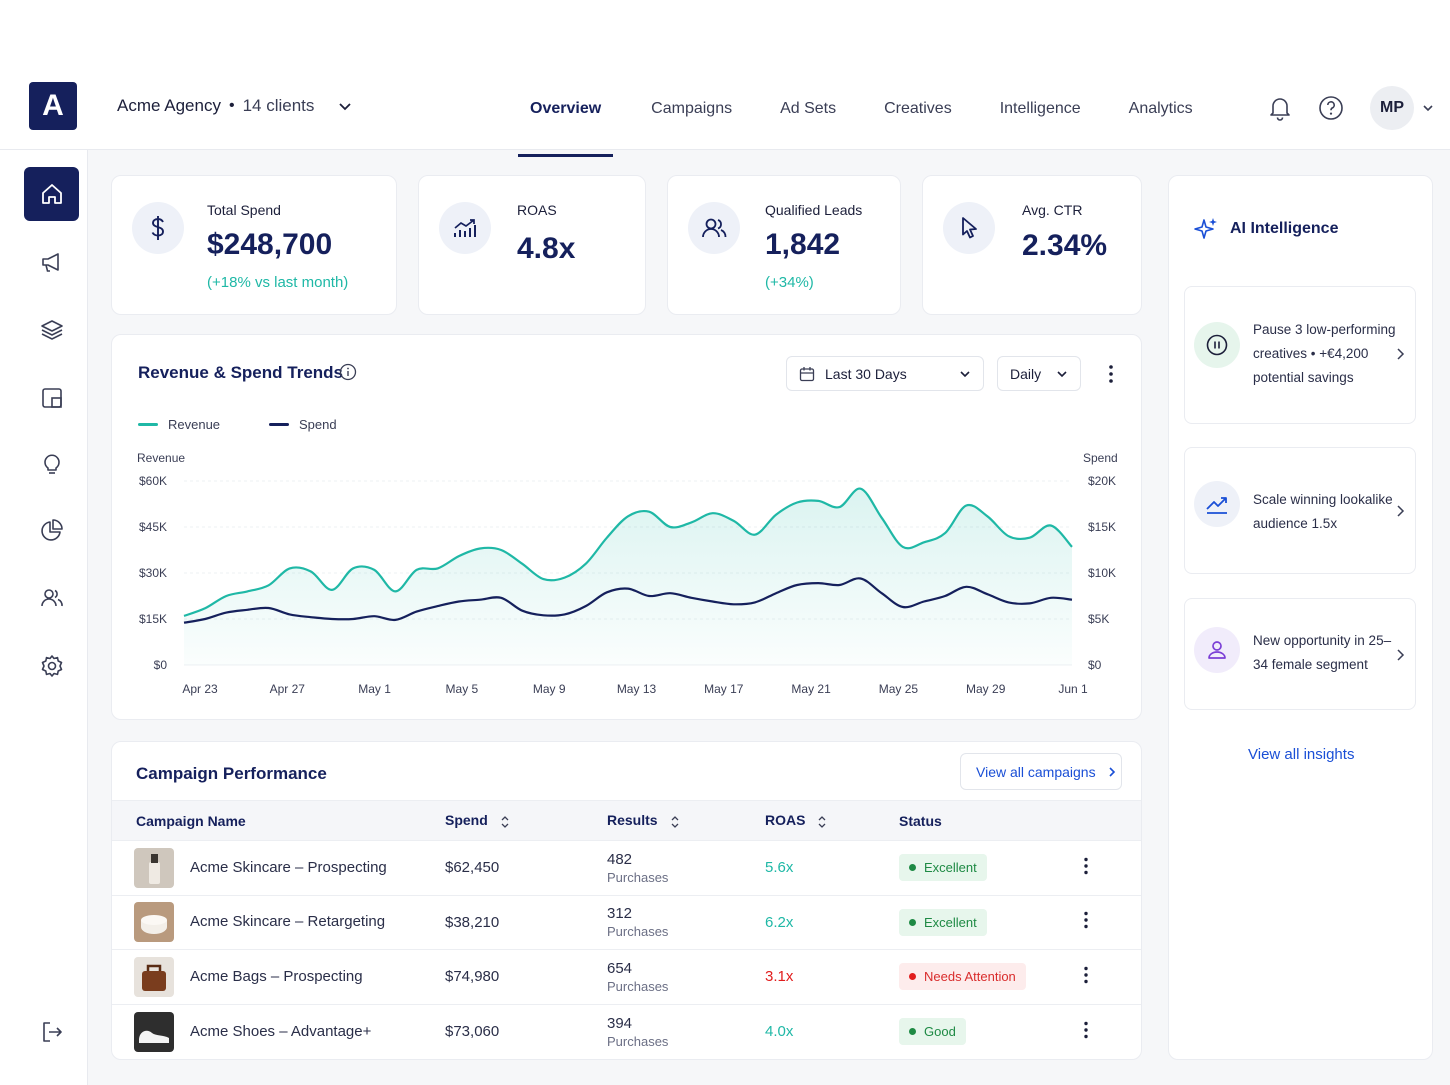  What do you see at coordinates (989, 1031) in the screenshot?
I see `campaign-status-cell: Good` at bounding box center [989, 1031].